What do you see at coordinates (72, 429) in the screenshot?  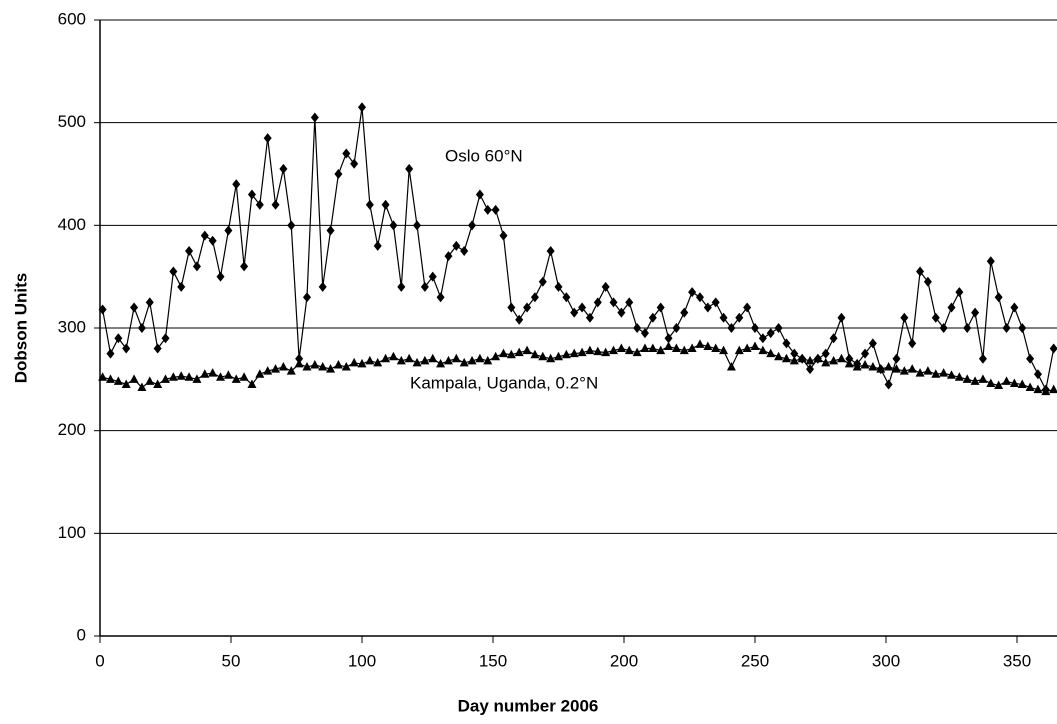 I see `y-tick-label: 200` at bounding box center [72, 429].